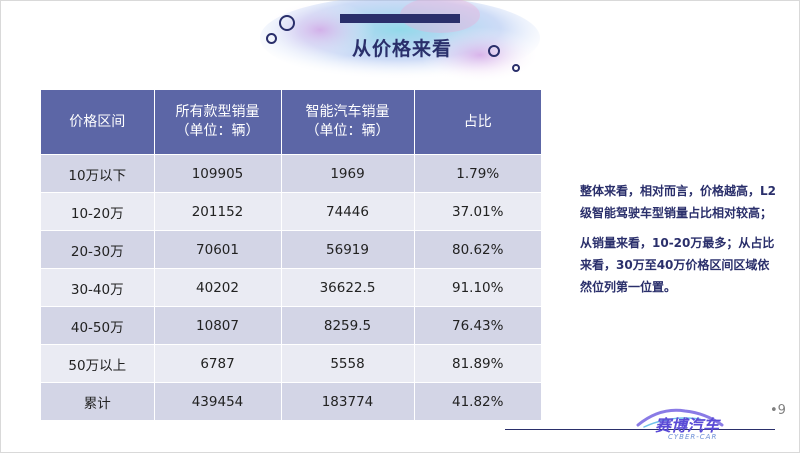 The image size is (800, 453). I want to click on logo-text: 赛博汽车, so click(687, 425).